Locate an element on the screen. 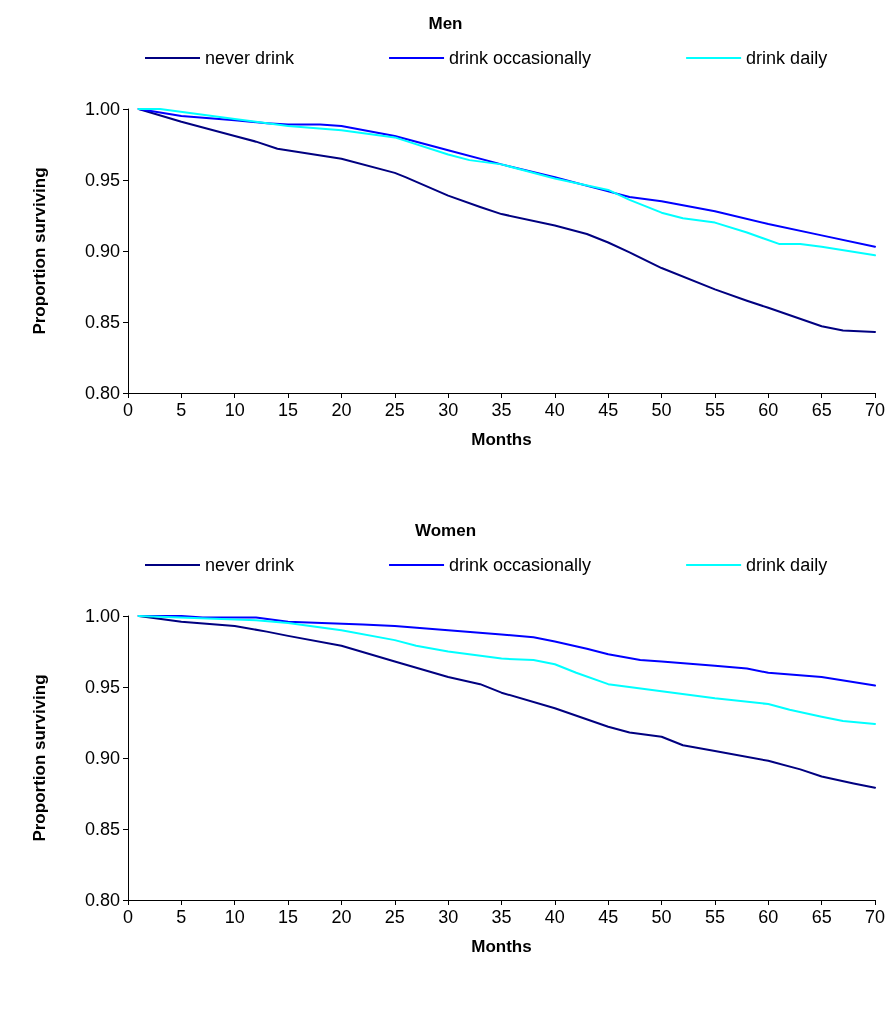  line-series is located at coordinates (506, 670).